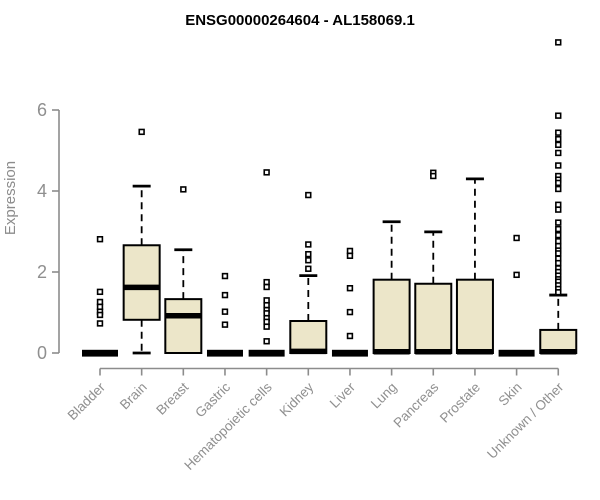 Image resolution: width=600 pixels, height=500 pixels. I want to click on box-group-pancreas, so click(433, 262).